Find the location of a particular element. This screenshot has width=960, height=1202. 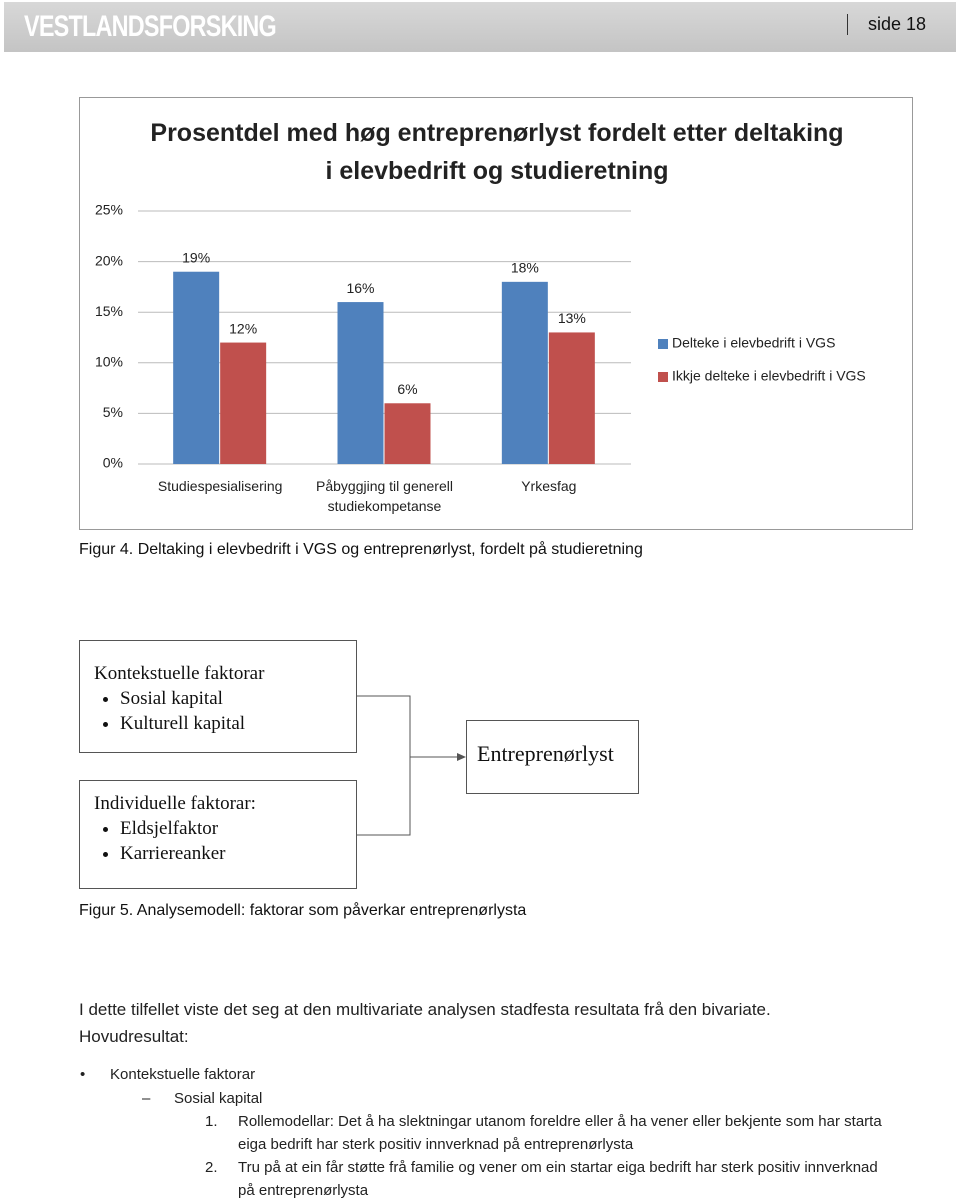

diagram-box: Entreprenørlyst is located at coordinates (552, 757).